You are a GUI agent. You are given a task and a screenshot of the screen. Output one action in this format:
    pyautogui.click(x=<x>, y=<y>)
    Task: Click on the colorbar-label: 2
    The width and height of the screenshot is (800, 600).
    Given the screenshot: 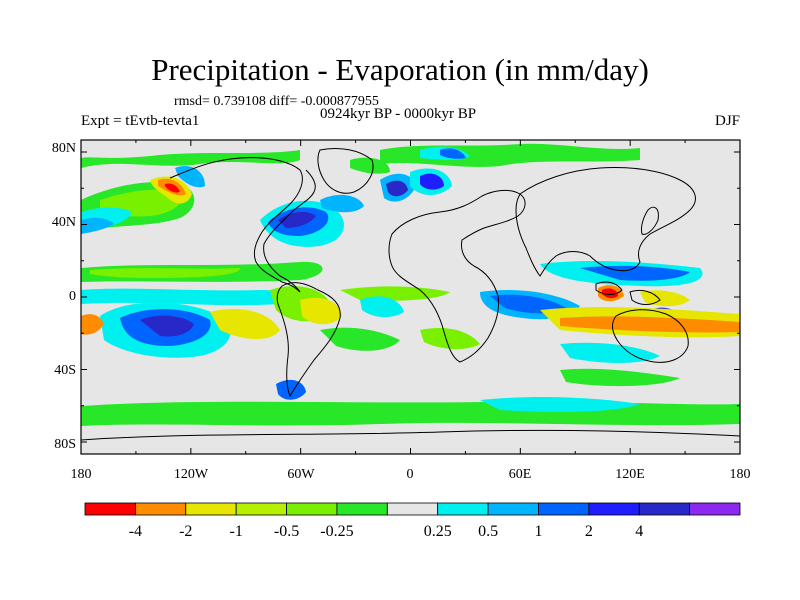 What is the action you would take?
    pyautogui.click(x=589, y=531)
    